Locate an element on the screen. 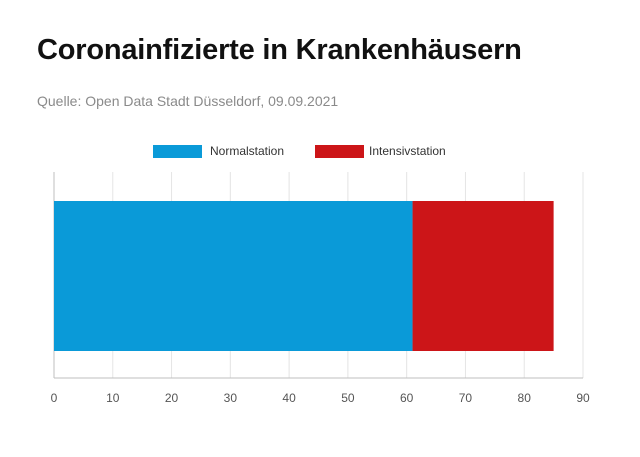 The image size is (640, 457). x-axis: 0 10 20 30 40 50 60 70 80 90 is located at coordinates (320, 398).